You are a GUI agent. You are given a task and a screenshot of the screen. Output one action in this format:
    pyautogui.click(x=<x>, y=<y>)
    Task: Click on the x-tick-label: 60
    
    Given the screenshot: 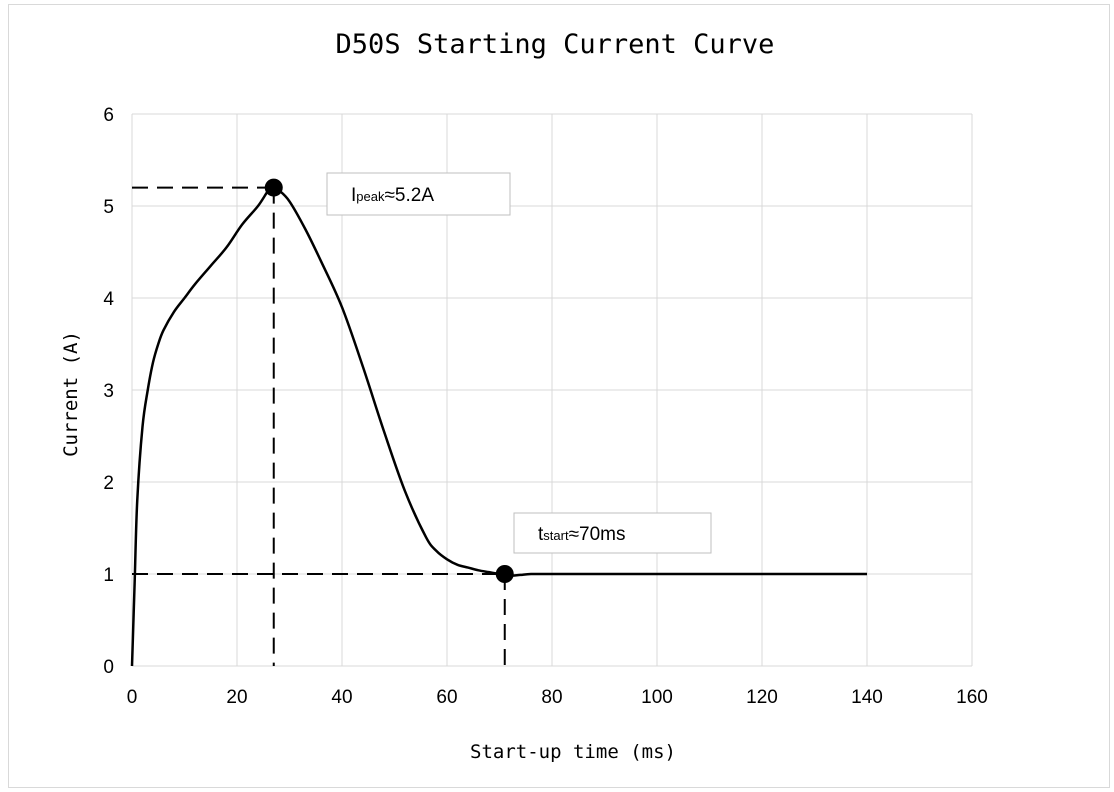 What is the action you would take?
    pyautogui.click(x=446, y=697)
    